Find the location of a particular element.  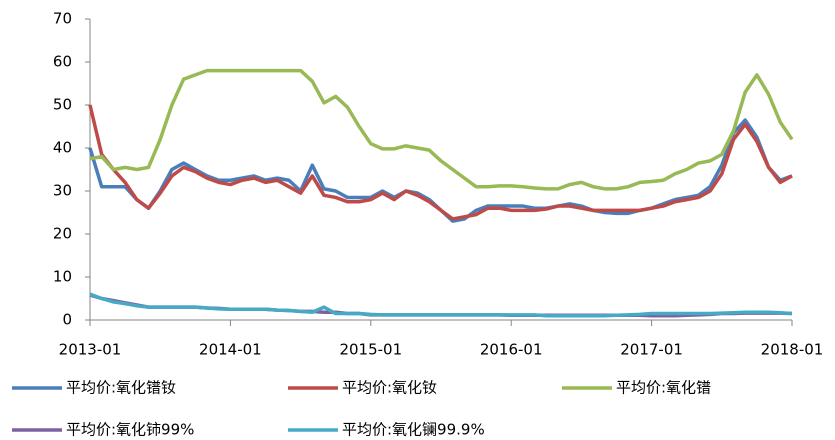

x-tick-label: 2015-01 is located at coordinates (370, 350).